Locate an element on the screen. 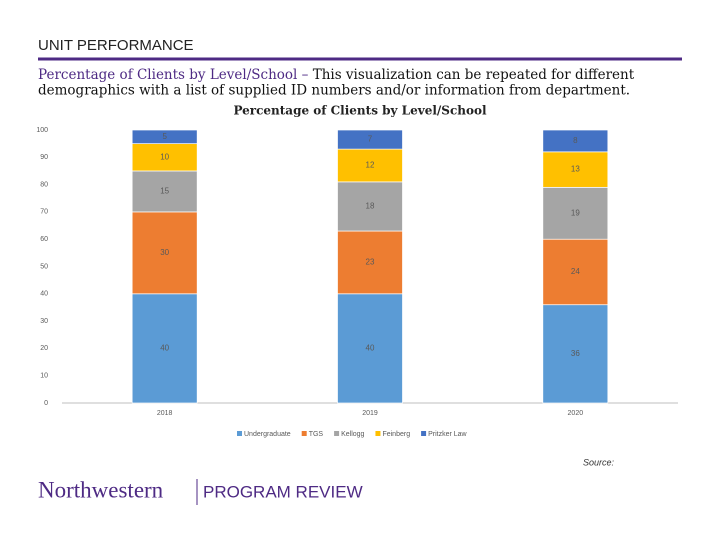 This screenshot has width=720, height=540. y-tick-label: 30 is located at coordinates (44, 321).